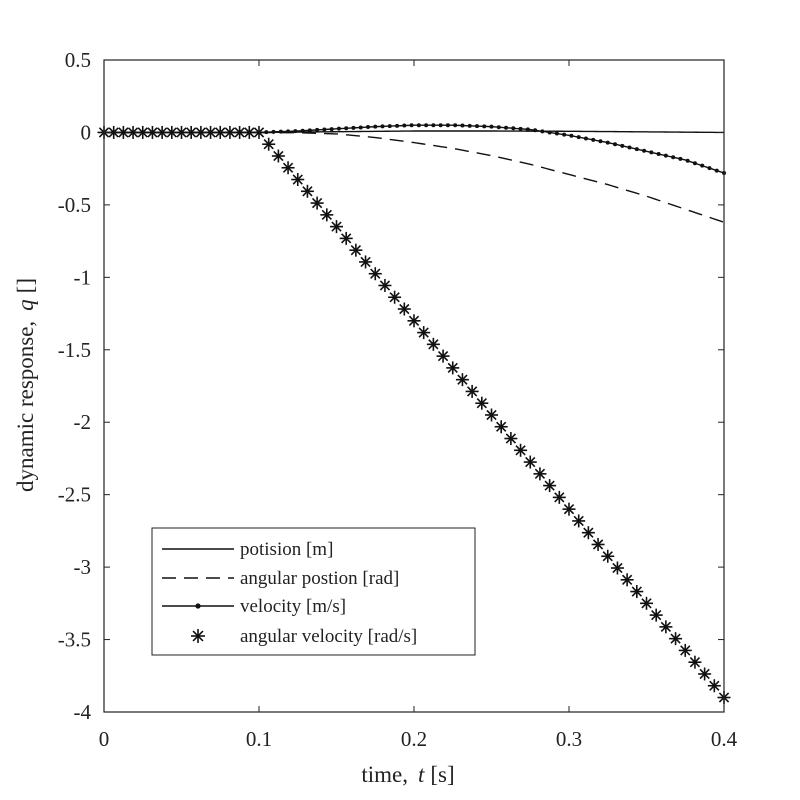  What do you see at coordinates (328, 636) in the screenshot?
I see `legend-label: angular velocity [rad/s]` at bounding box center [328, 636].